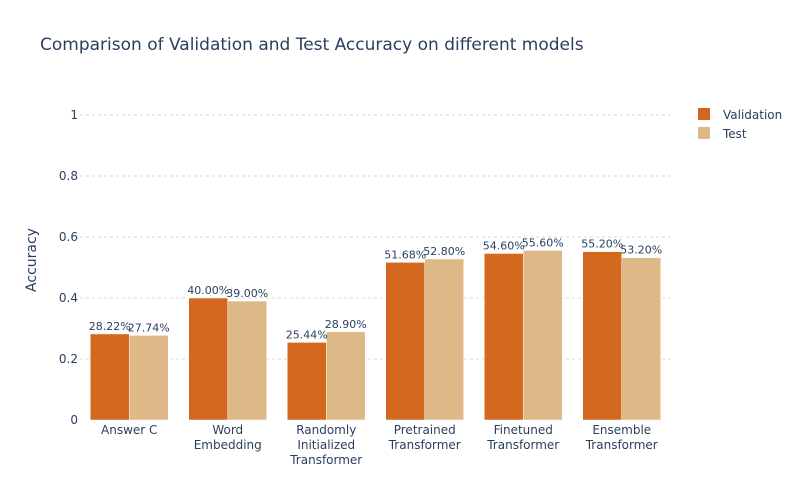 Image resolution: width=800 pixels, height=500 pixels. Describe the element at coordinates (325, 445) in the screenshot. I see `x-tick-label: Randomly Initialized Transformer` at that location.